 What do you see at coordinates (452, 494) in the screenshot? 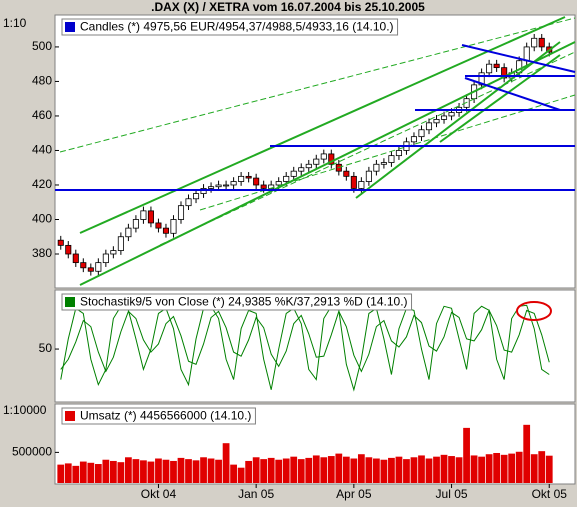
I see `x-tick-label: Jul 05` at bounding box center [452, 494].